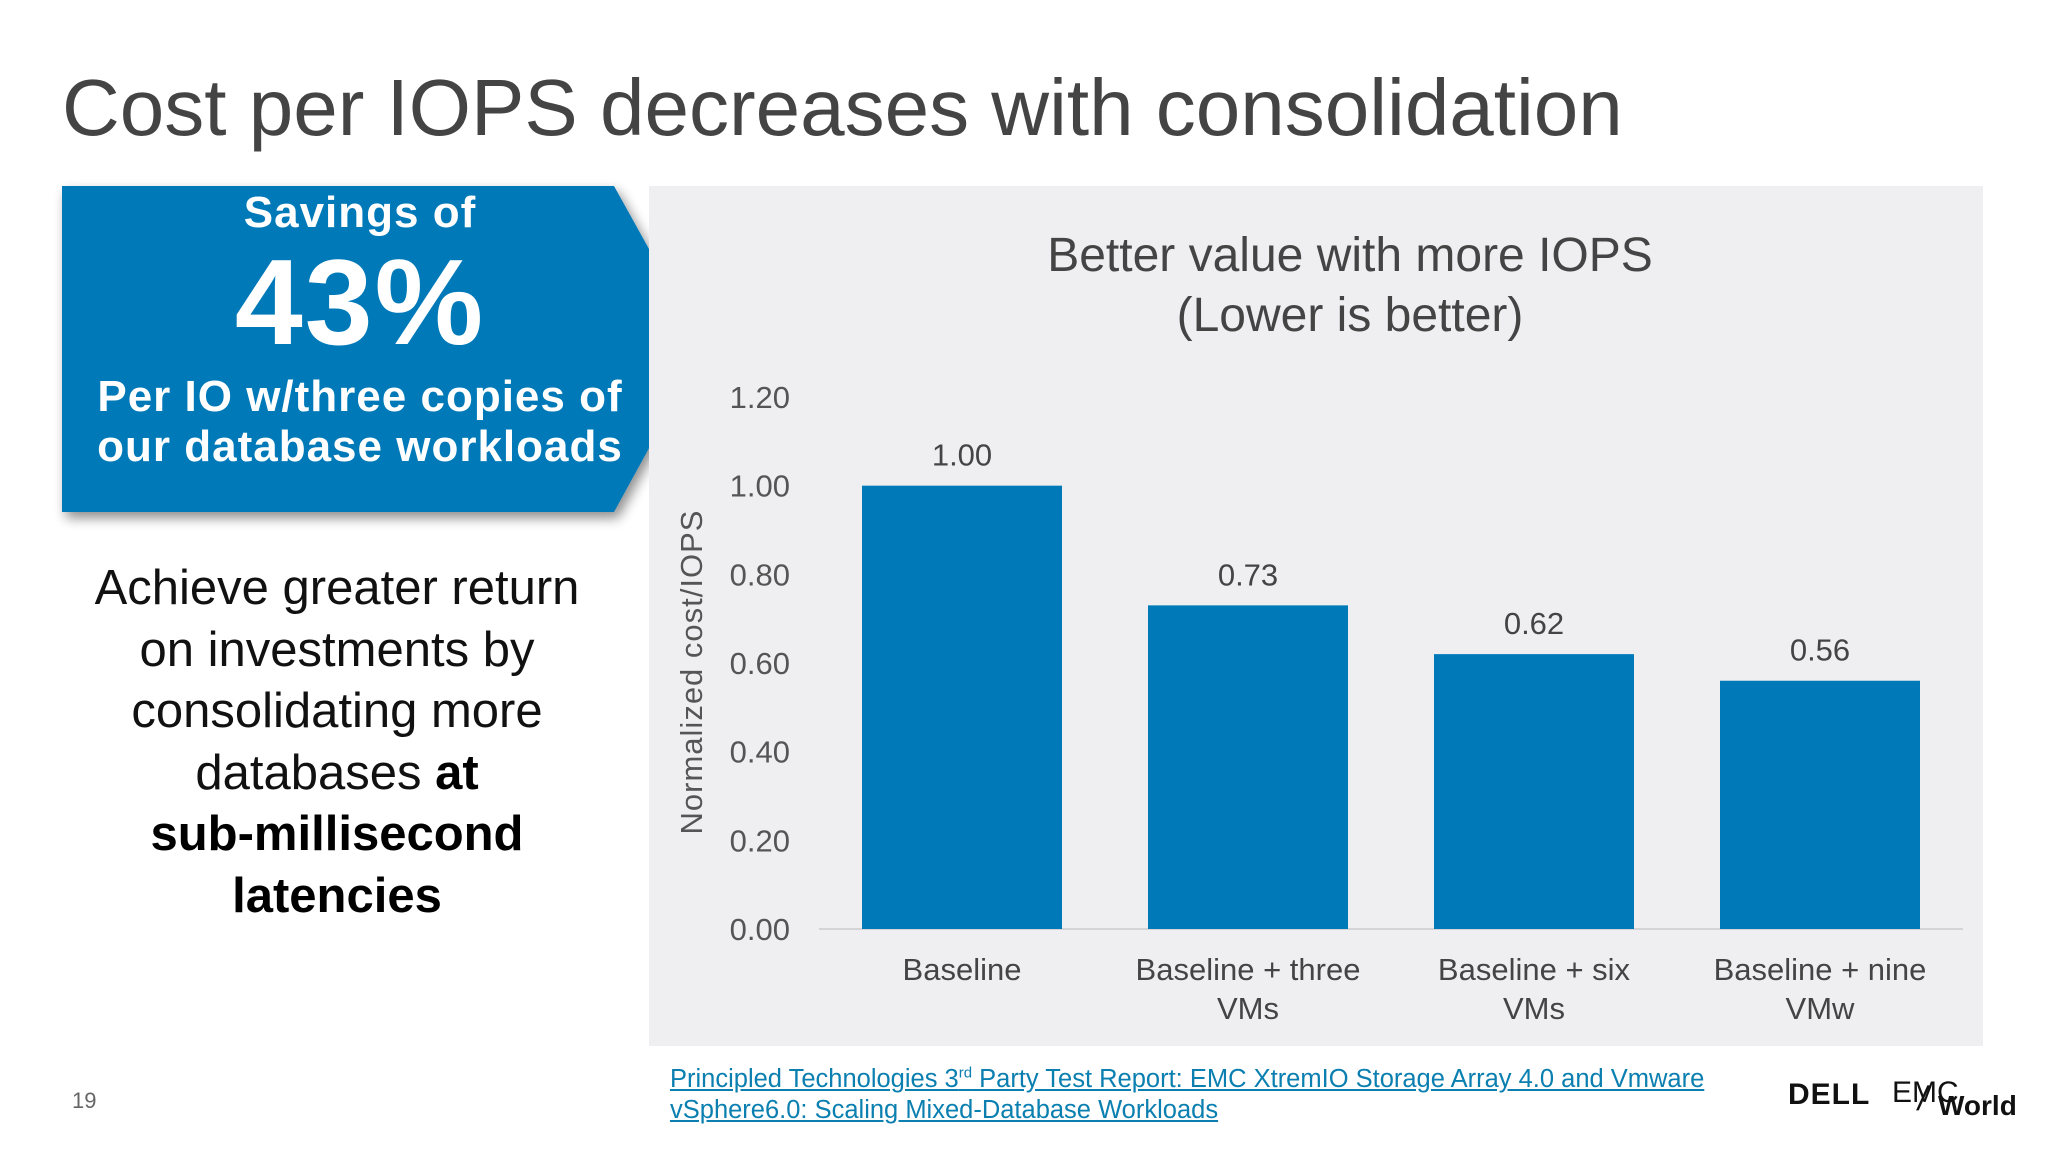 Image resolution: width=2048 pixels, height=1152 pixels. What do you see at coordinates (691, 672) in the screenshot?
I see `y-axis-label: Normalized cost/IOPS` at bounding box center [691, 672].